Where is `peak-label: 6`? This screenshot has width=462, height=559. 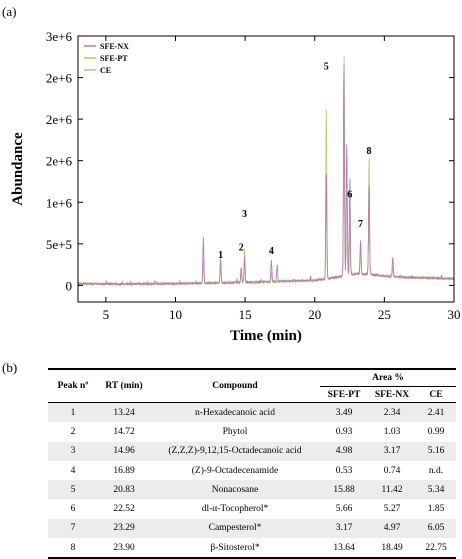
peak-label: 6 is located at coordinates (349, 194).